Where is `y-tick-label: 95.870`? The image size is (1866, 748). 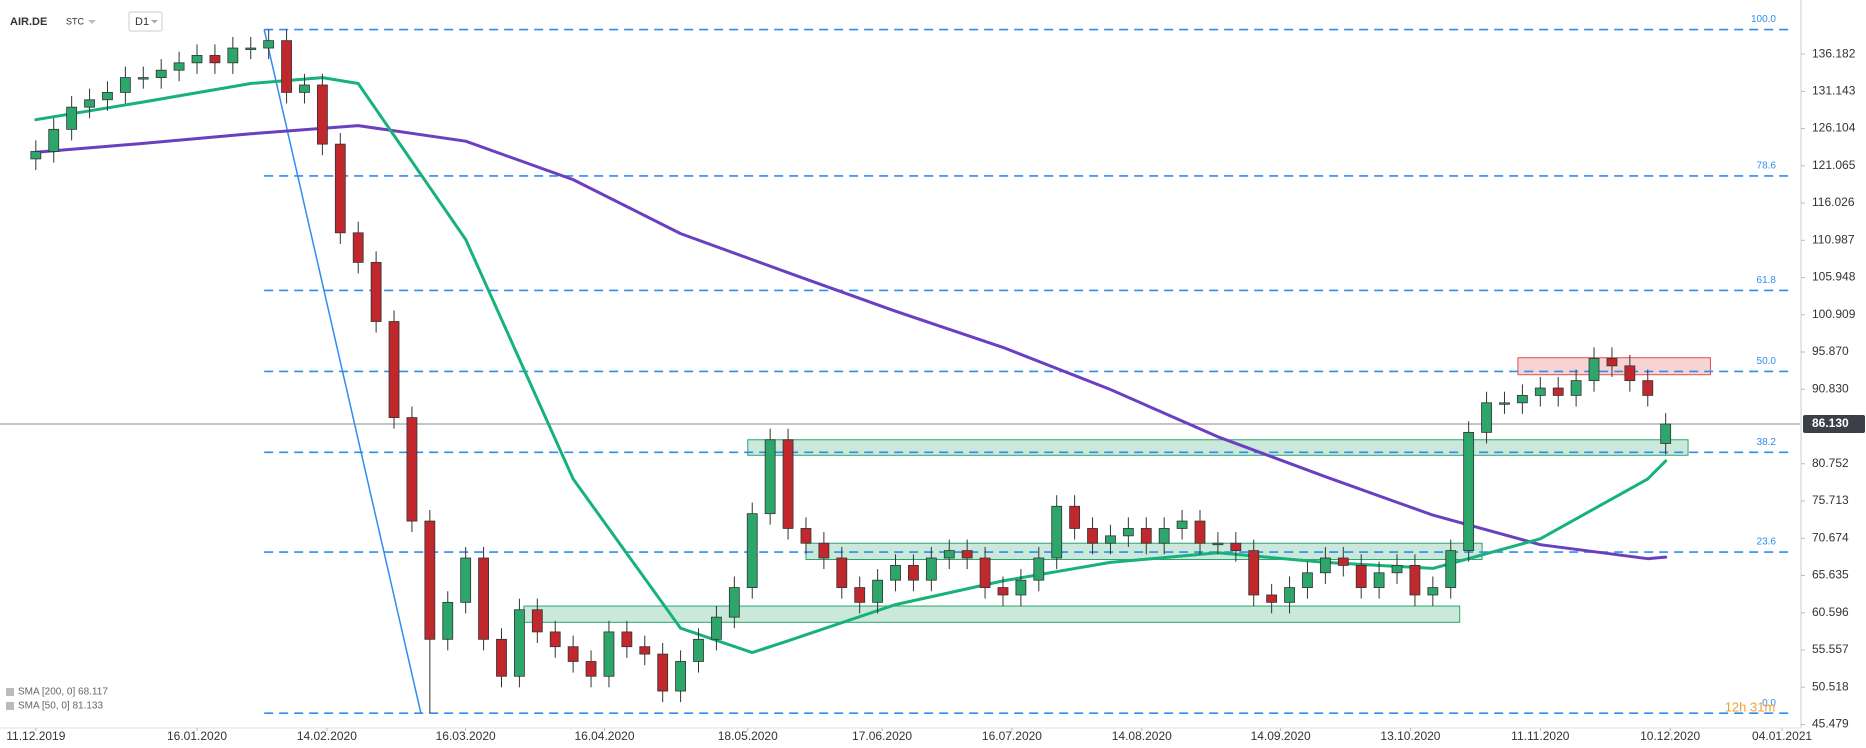 y-tick-label: 95.870 is located at coordinates (1830, 351).